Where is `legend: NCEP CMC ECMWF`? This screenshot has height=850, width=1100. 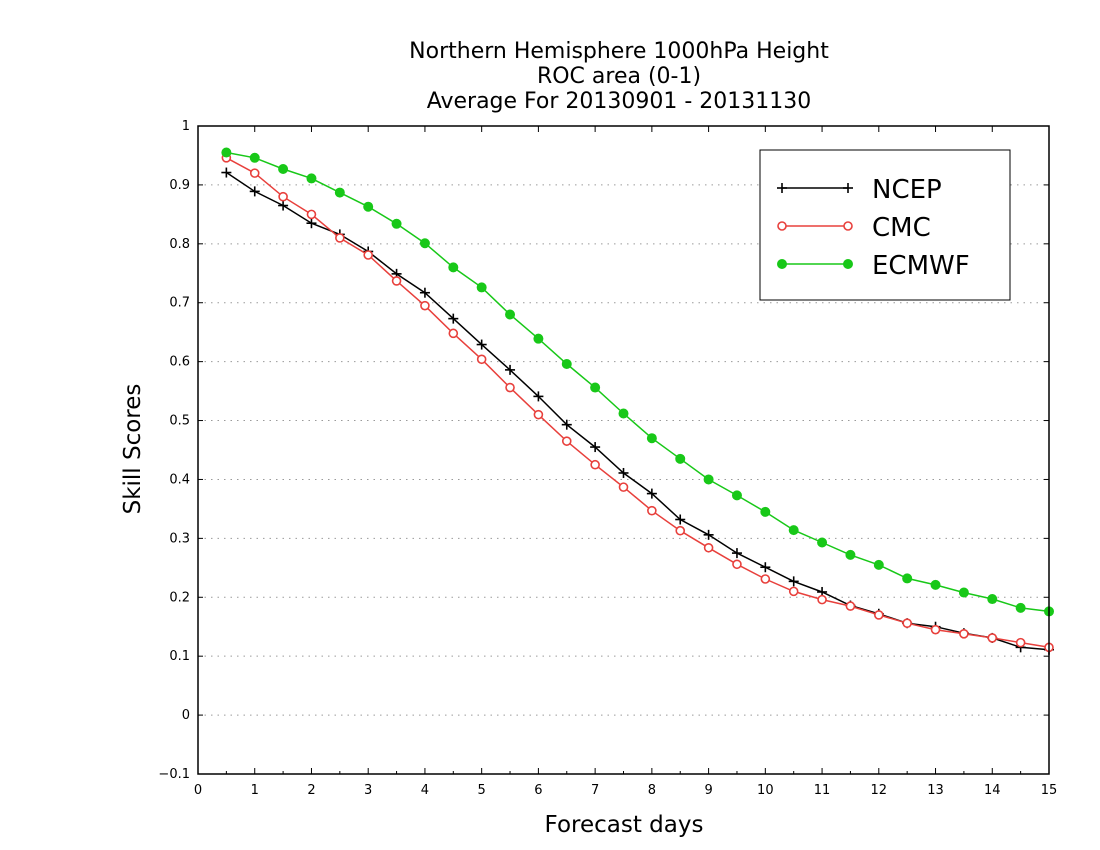 legend: NCEP CMC ECMWF is located at coordinates (885, 225).